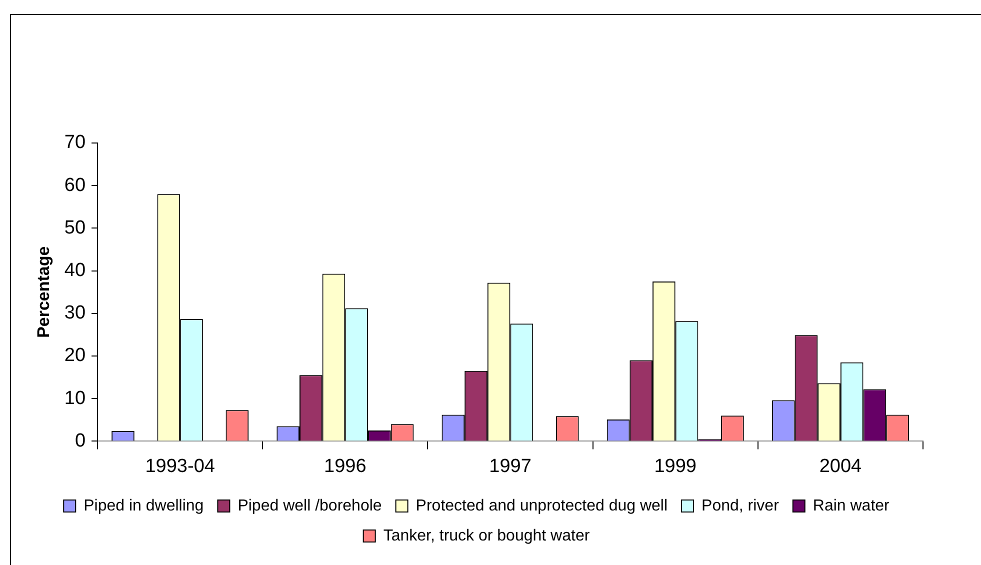  I want to click on legend-label: Piped well /borehole, so click(310, 505).